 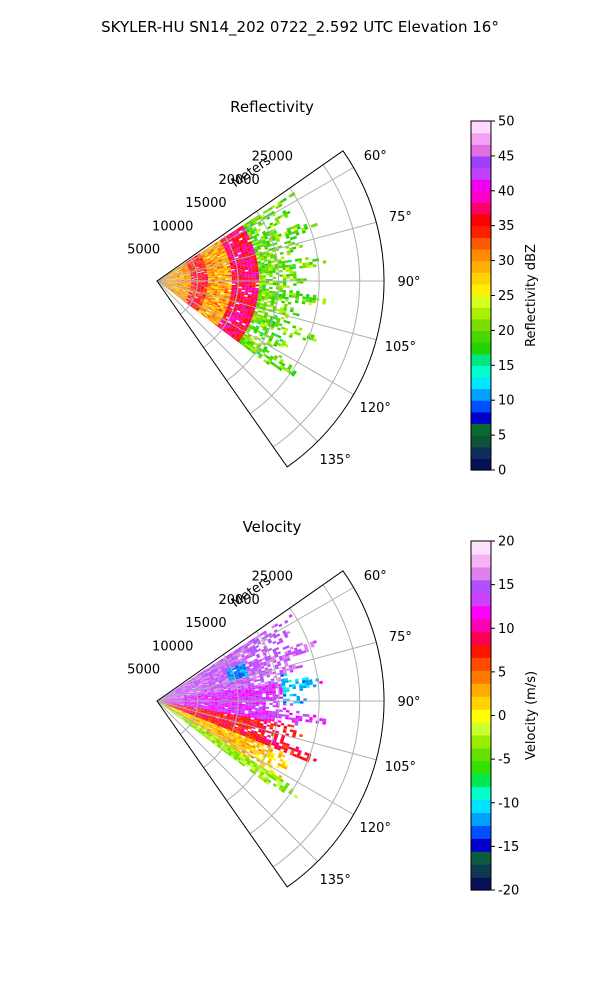 What do you see at coordinates (506, 331) in the screenshot?
I see `colorbar-tick-label: 20` at bounding box center [506, 331].